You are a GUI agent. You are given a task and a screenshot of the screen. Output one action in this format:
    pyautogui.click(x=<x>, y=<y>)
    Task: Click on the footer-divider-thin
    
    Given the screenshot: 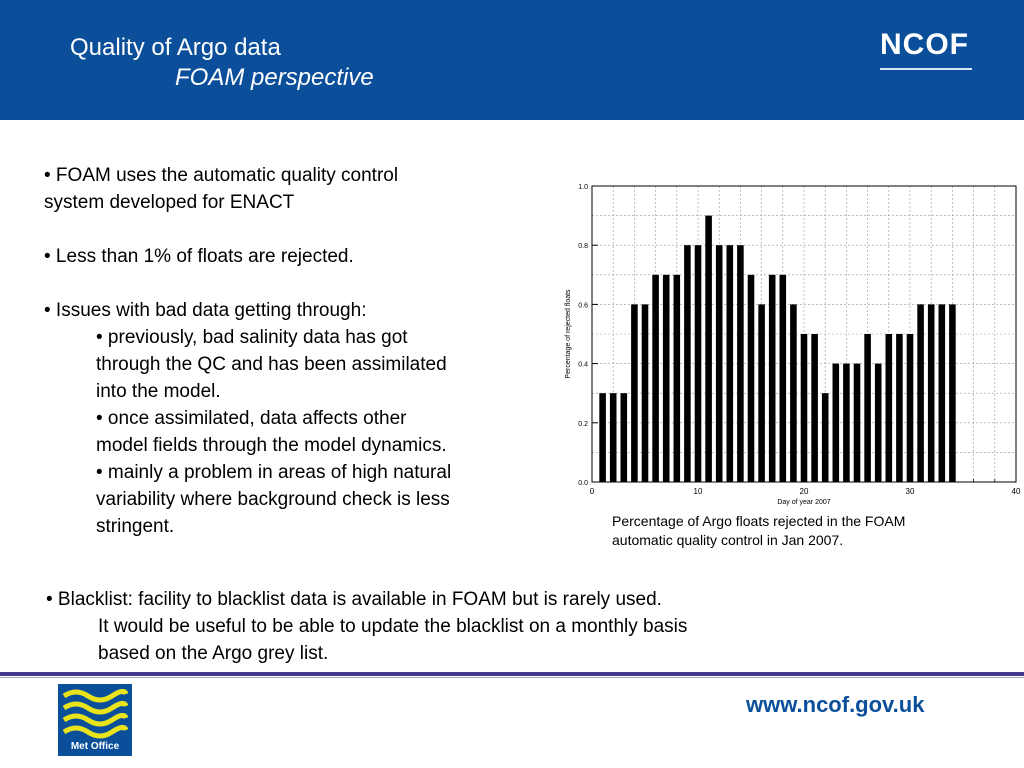 What is the action you would take?
    pyautogui.click(x=512, y=677)
    